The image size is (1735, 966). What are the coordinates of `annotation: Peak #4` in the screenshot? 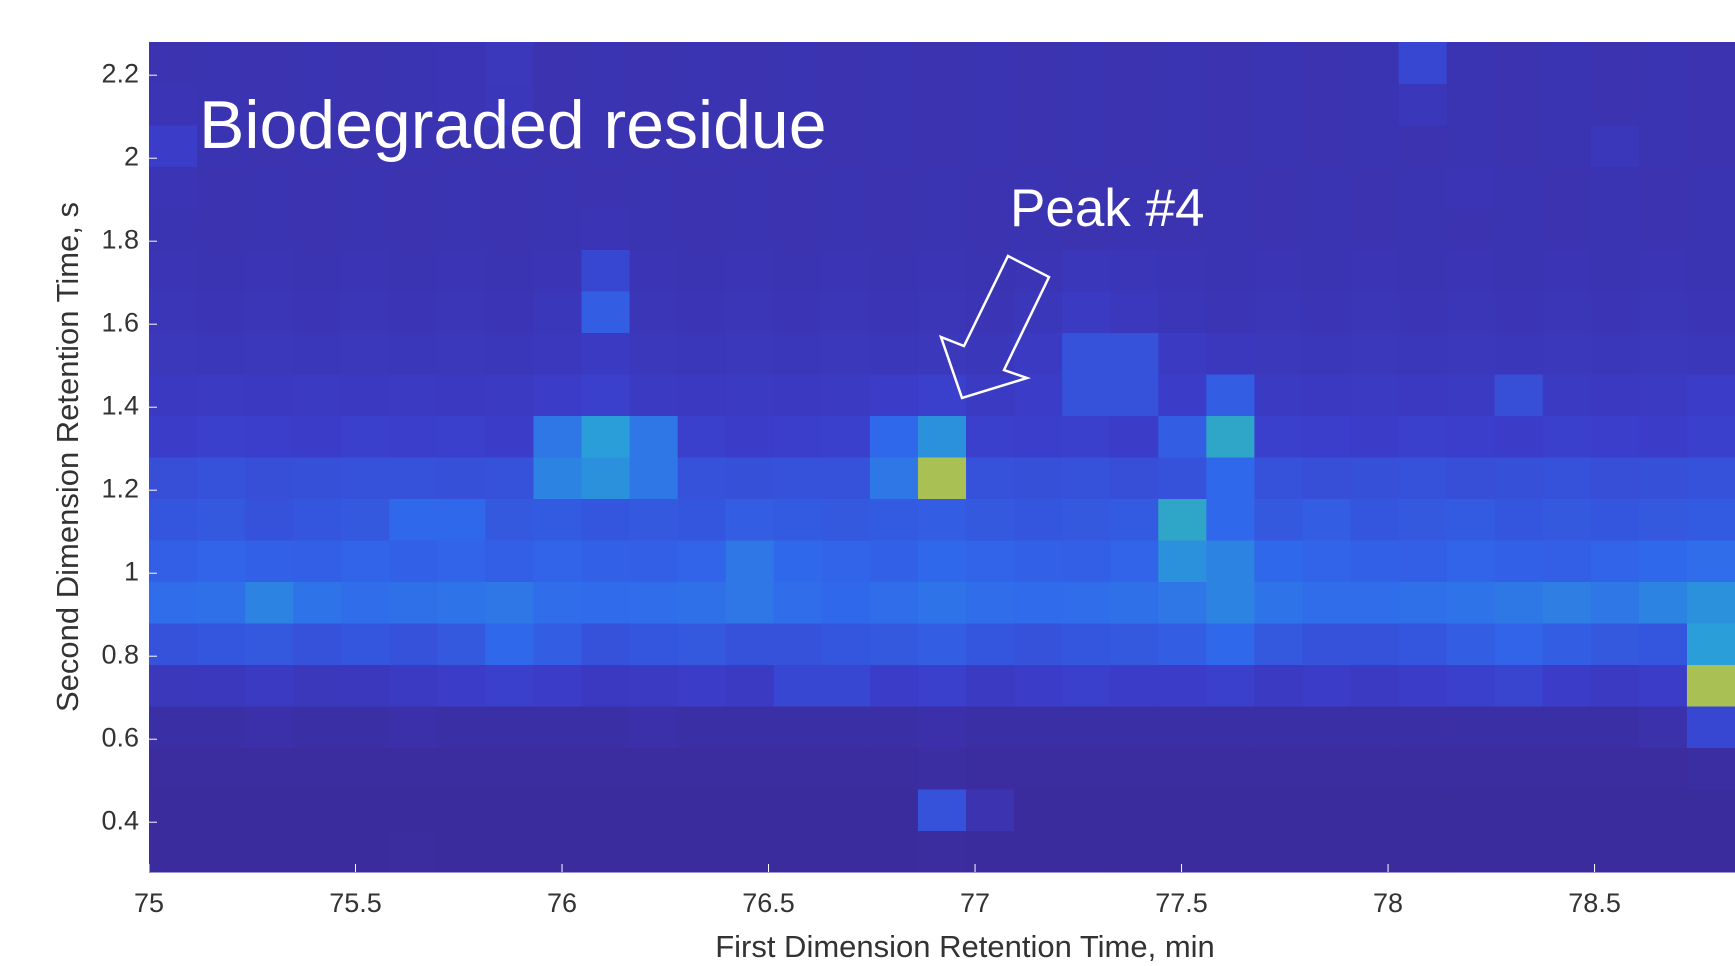 It's located at (1107, 208).